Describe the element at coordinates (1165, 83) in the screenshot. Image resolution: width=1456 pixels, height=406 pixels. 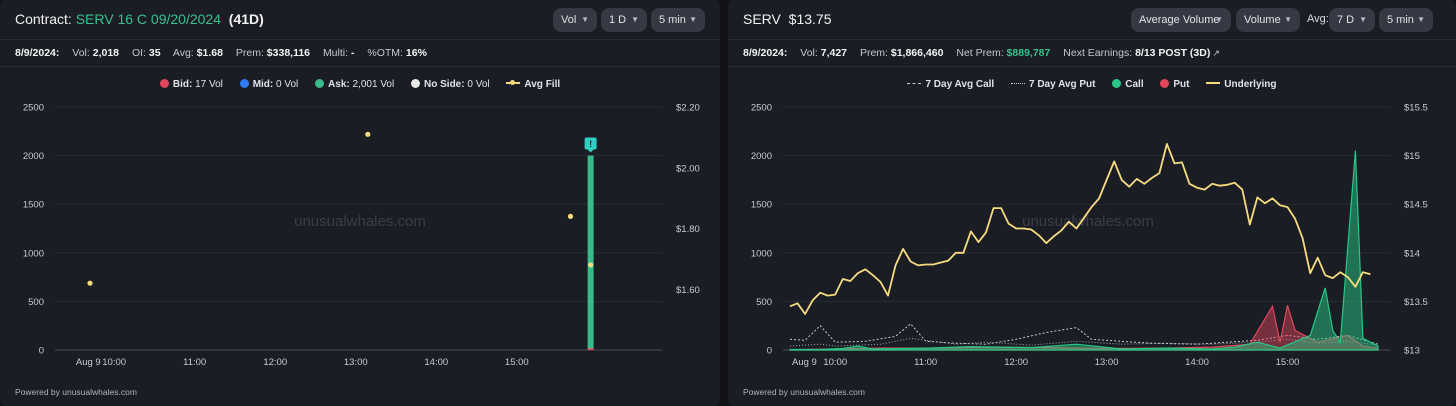
I see `put-swatch-icon` at that location.